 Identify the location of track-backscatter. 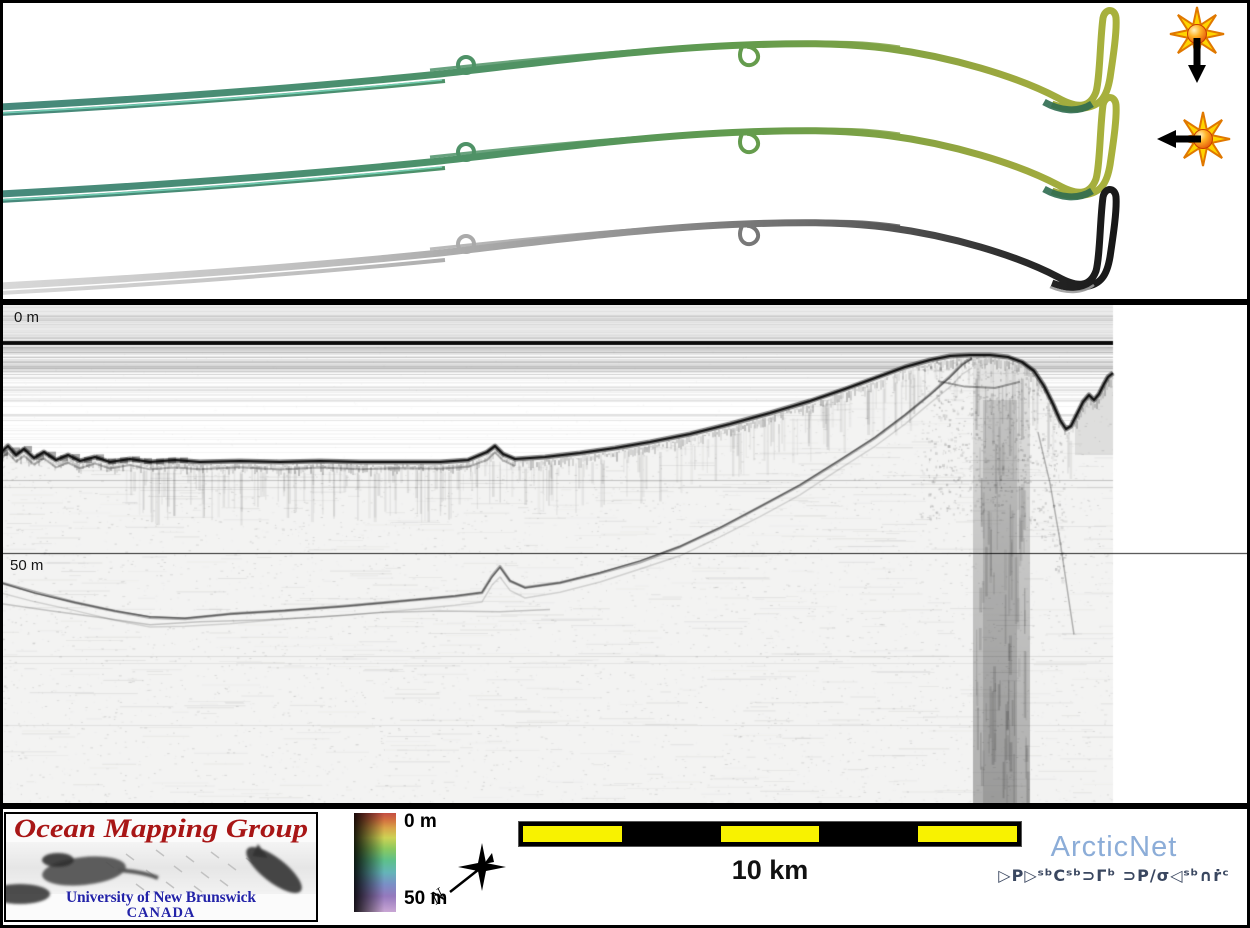
(558, 242).